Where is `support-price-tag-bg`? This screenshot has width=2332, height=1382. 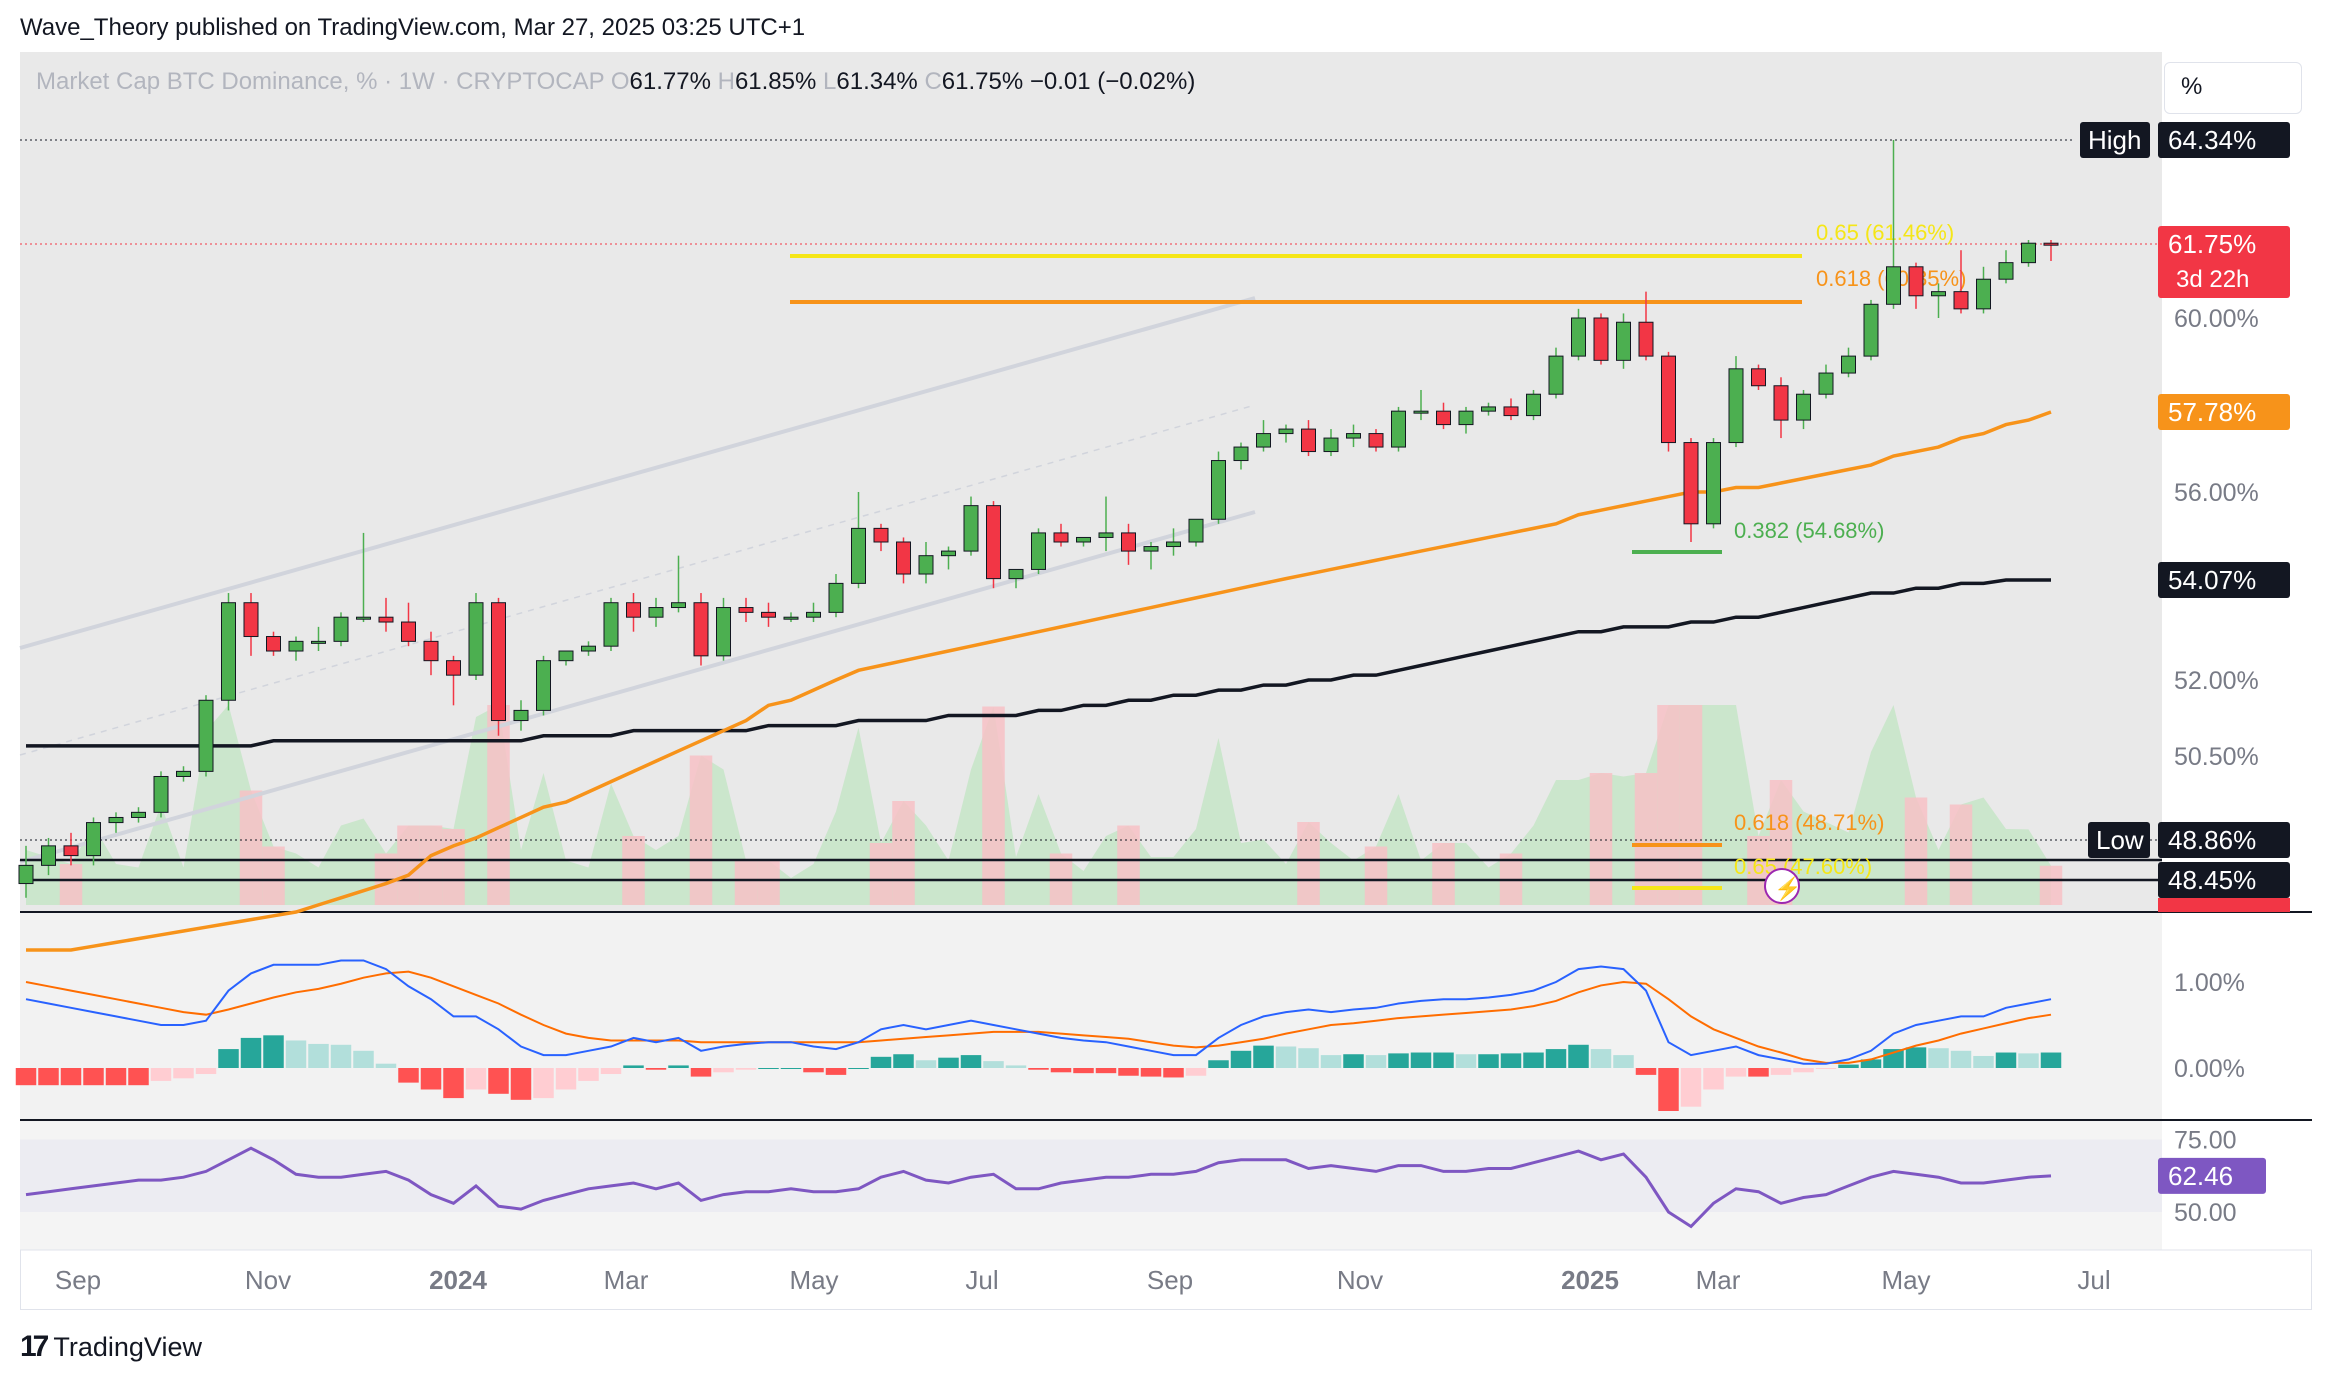
support-price-tag-bg is located at coordinates (2224, 880).